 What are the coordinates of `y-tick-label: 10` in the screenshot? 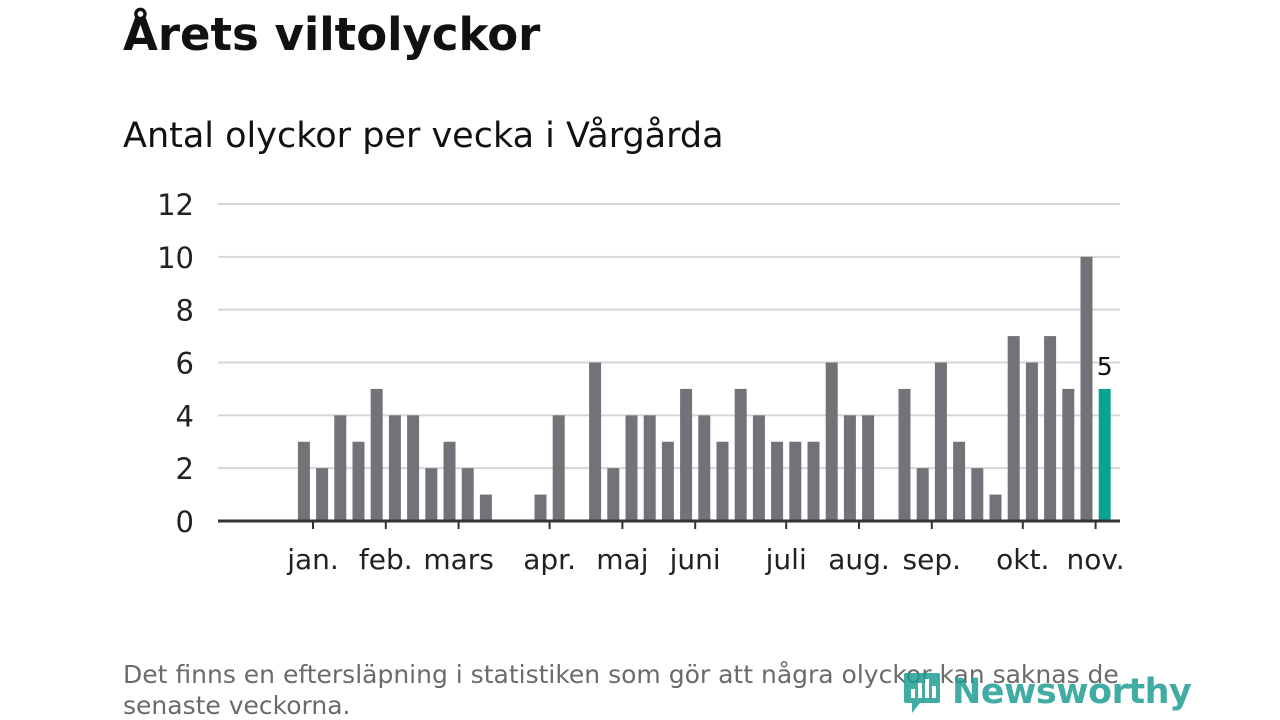 It's located at (175, 258).